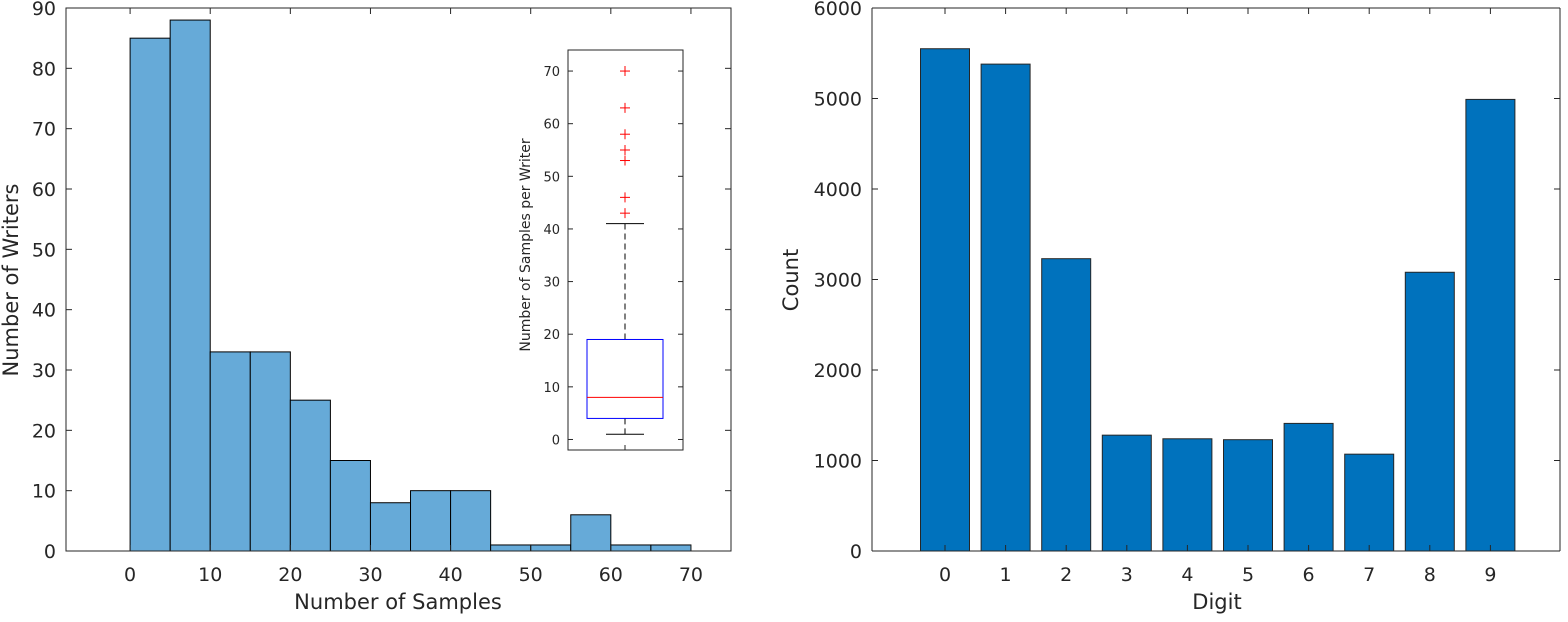 The image size is (1568, 622). Describe the element at coordinates (1006, 575) in the screenshot. I see `digit-xtick-label: 1` at that location.